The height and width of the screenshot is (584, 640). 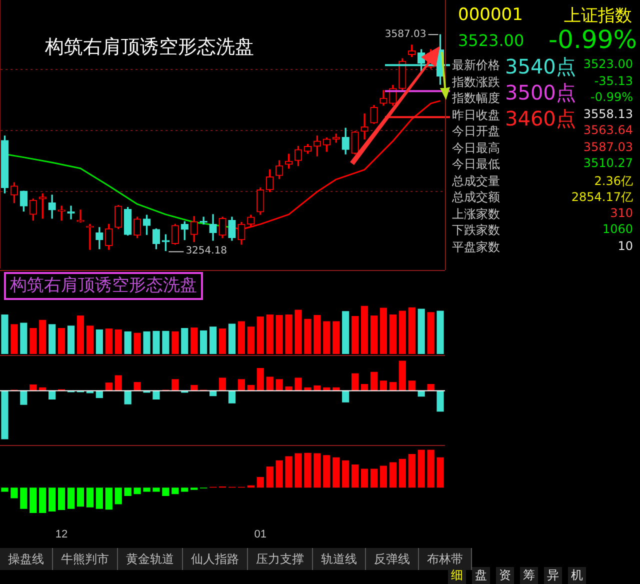 What do you see at coordinates (392, 559) in the screenshot?
I see `text: 反弹线` at bounding box center [392, 559].